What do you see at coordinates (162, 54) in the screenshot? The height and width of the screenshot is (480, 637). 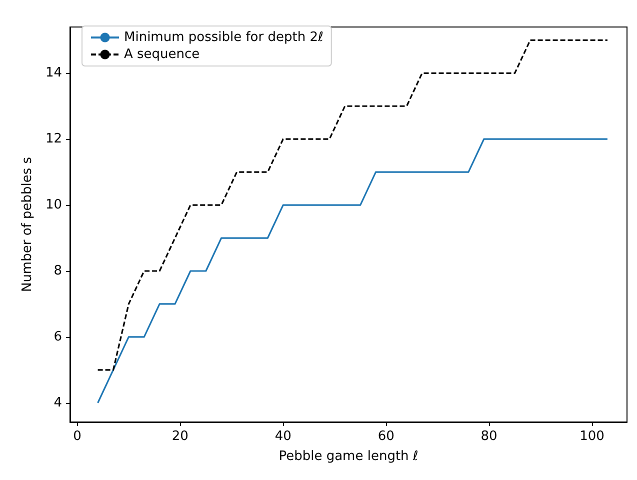 I see `legend-label: A sequence` at bounding box center [162, 54].